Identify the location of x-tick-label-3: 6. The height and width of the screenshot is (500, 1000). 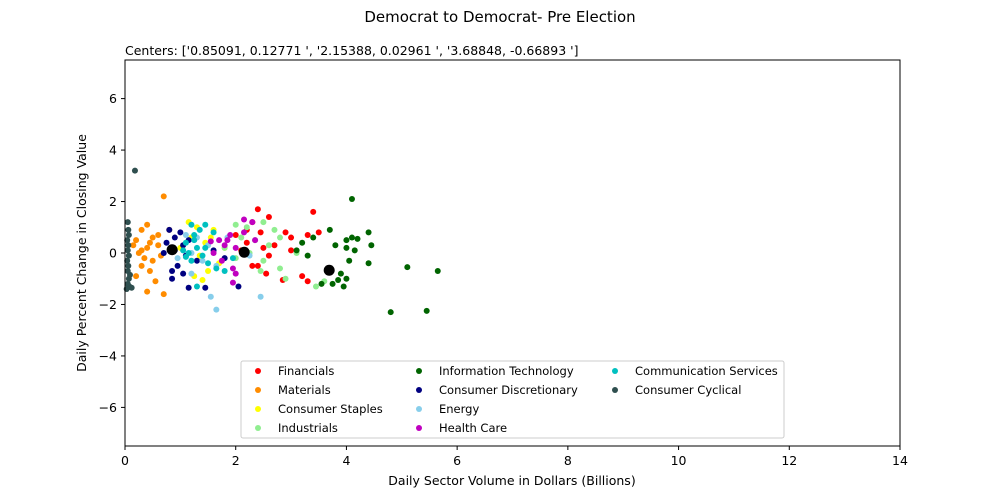
(457, 460).